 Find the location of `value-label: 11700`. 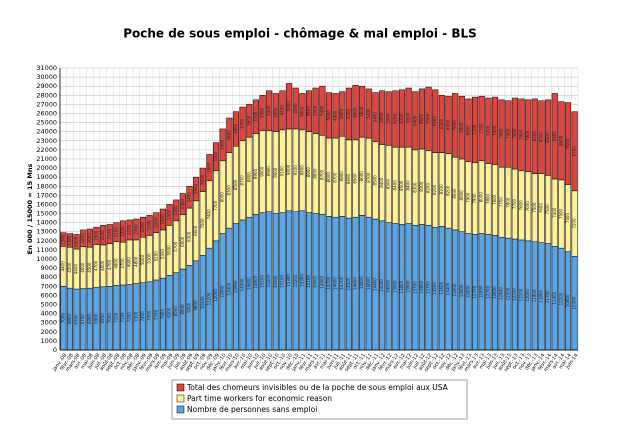

value-label: 11700 is located at coordinates (547, 296).